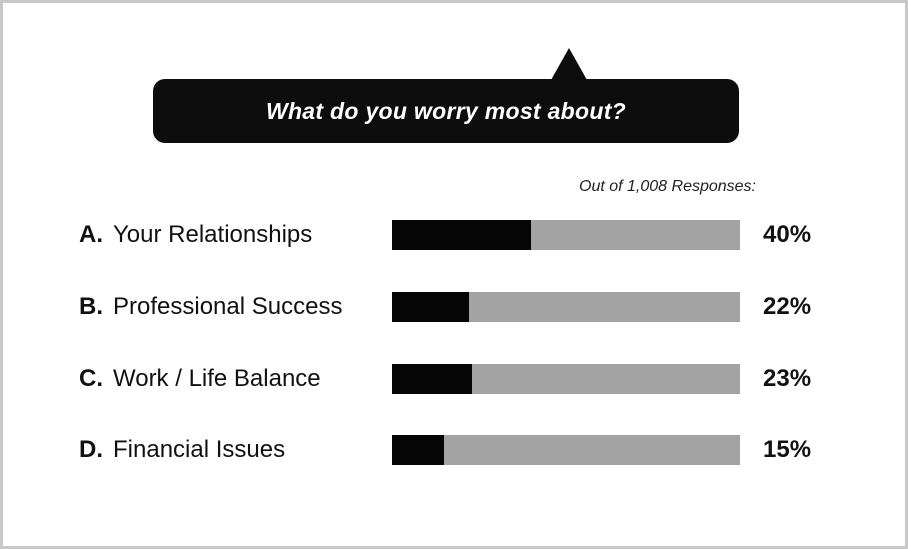 The height and width of the screenshot is (549, 908). What do you see at coordinates (199, 449) in the screenshot?
I see `category-text: Financial Issues` at bounding box center [199, 449].